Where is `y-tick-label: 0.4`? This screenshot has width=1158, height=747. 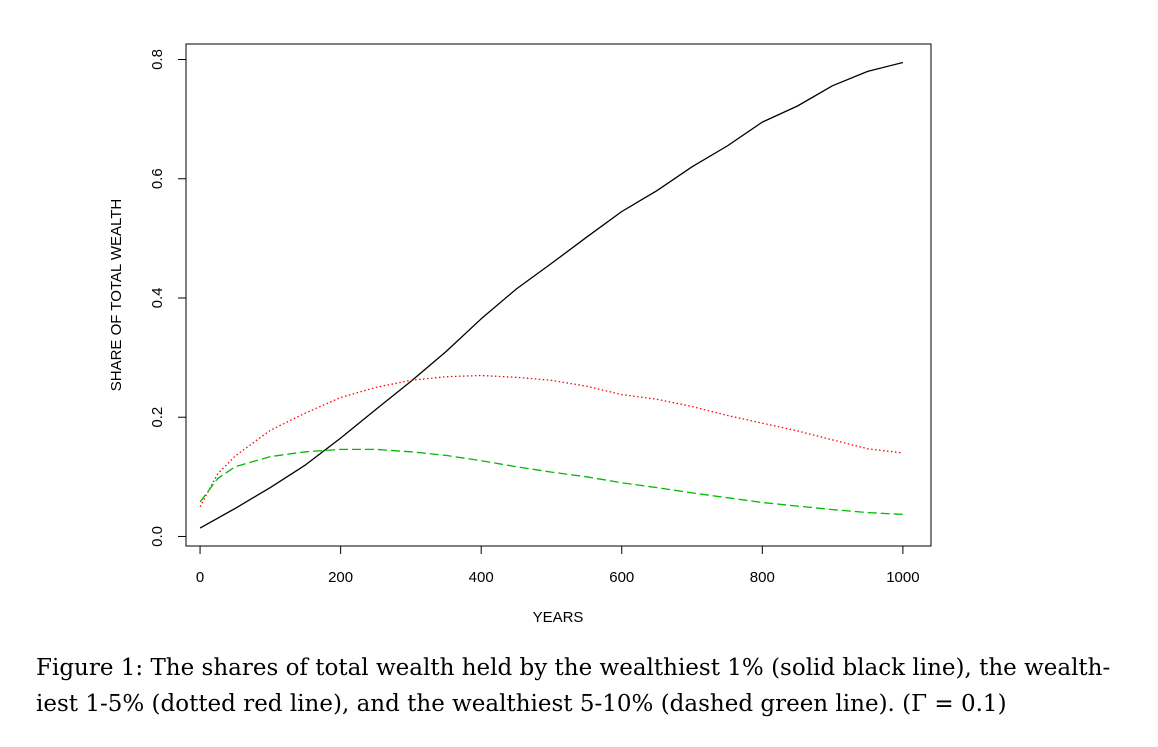
y-tick-label: 0.4 is located at coordinates (157, 298).